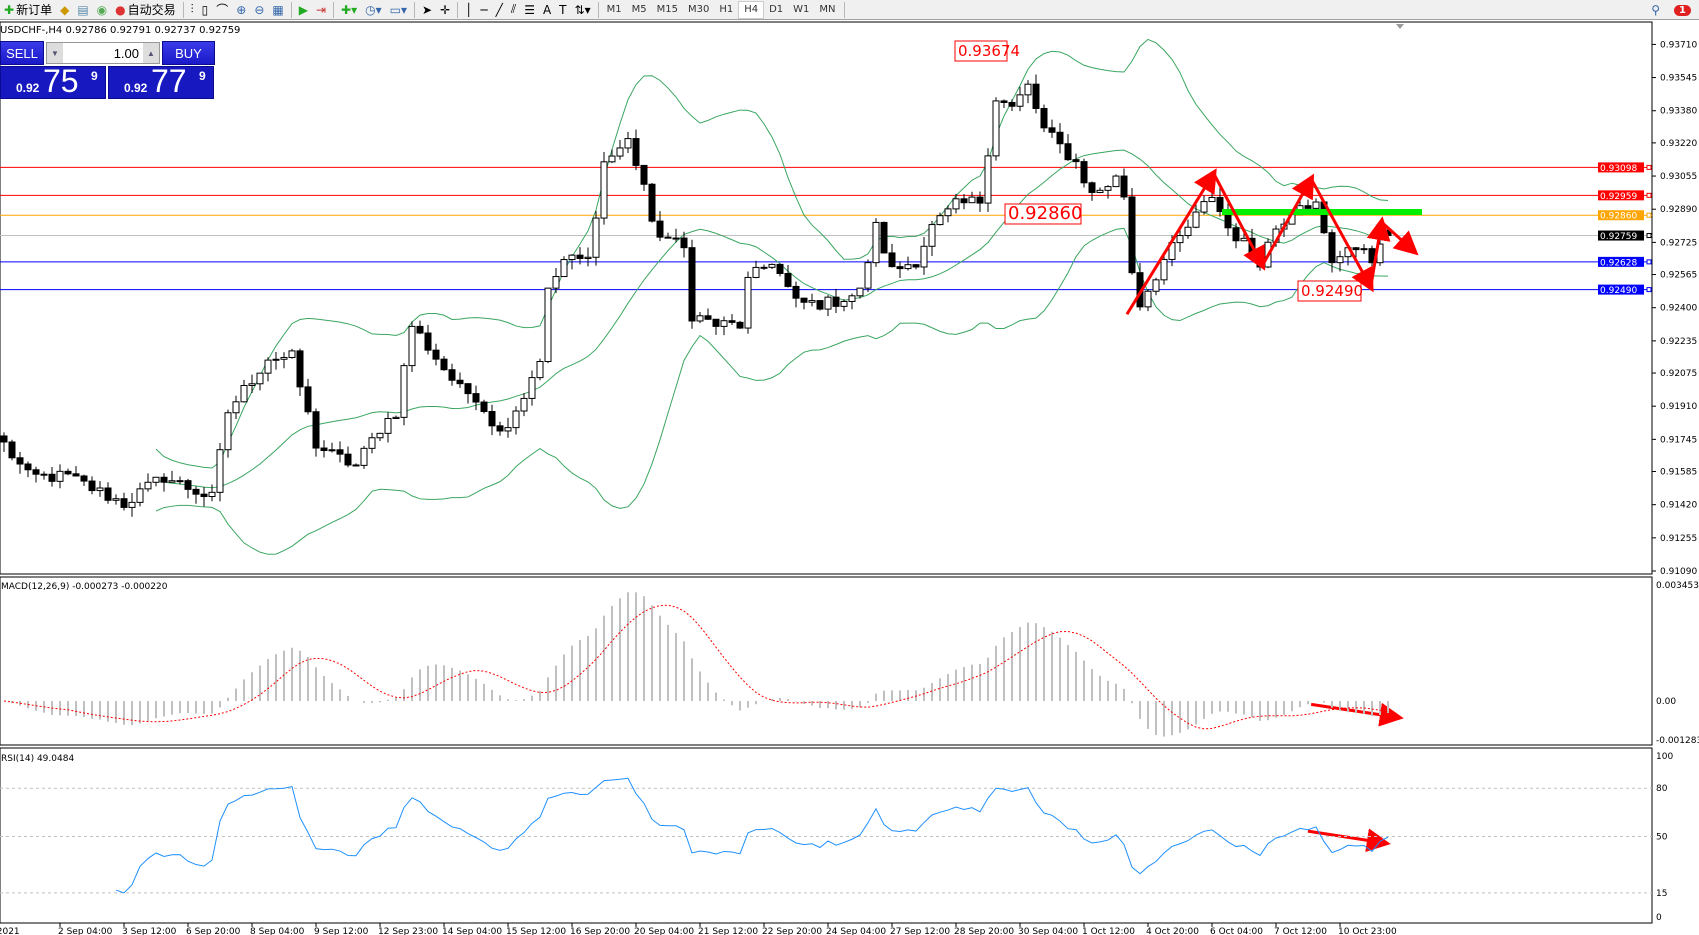 This screenshot has width=1699, height=935. I want to click on decrease-lot-icon: ▼, so click(55, 53).